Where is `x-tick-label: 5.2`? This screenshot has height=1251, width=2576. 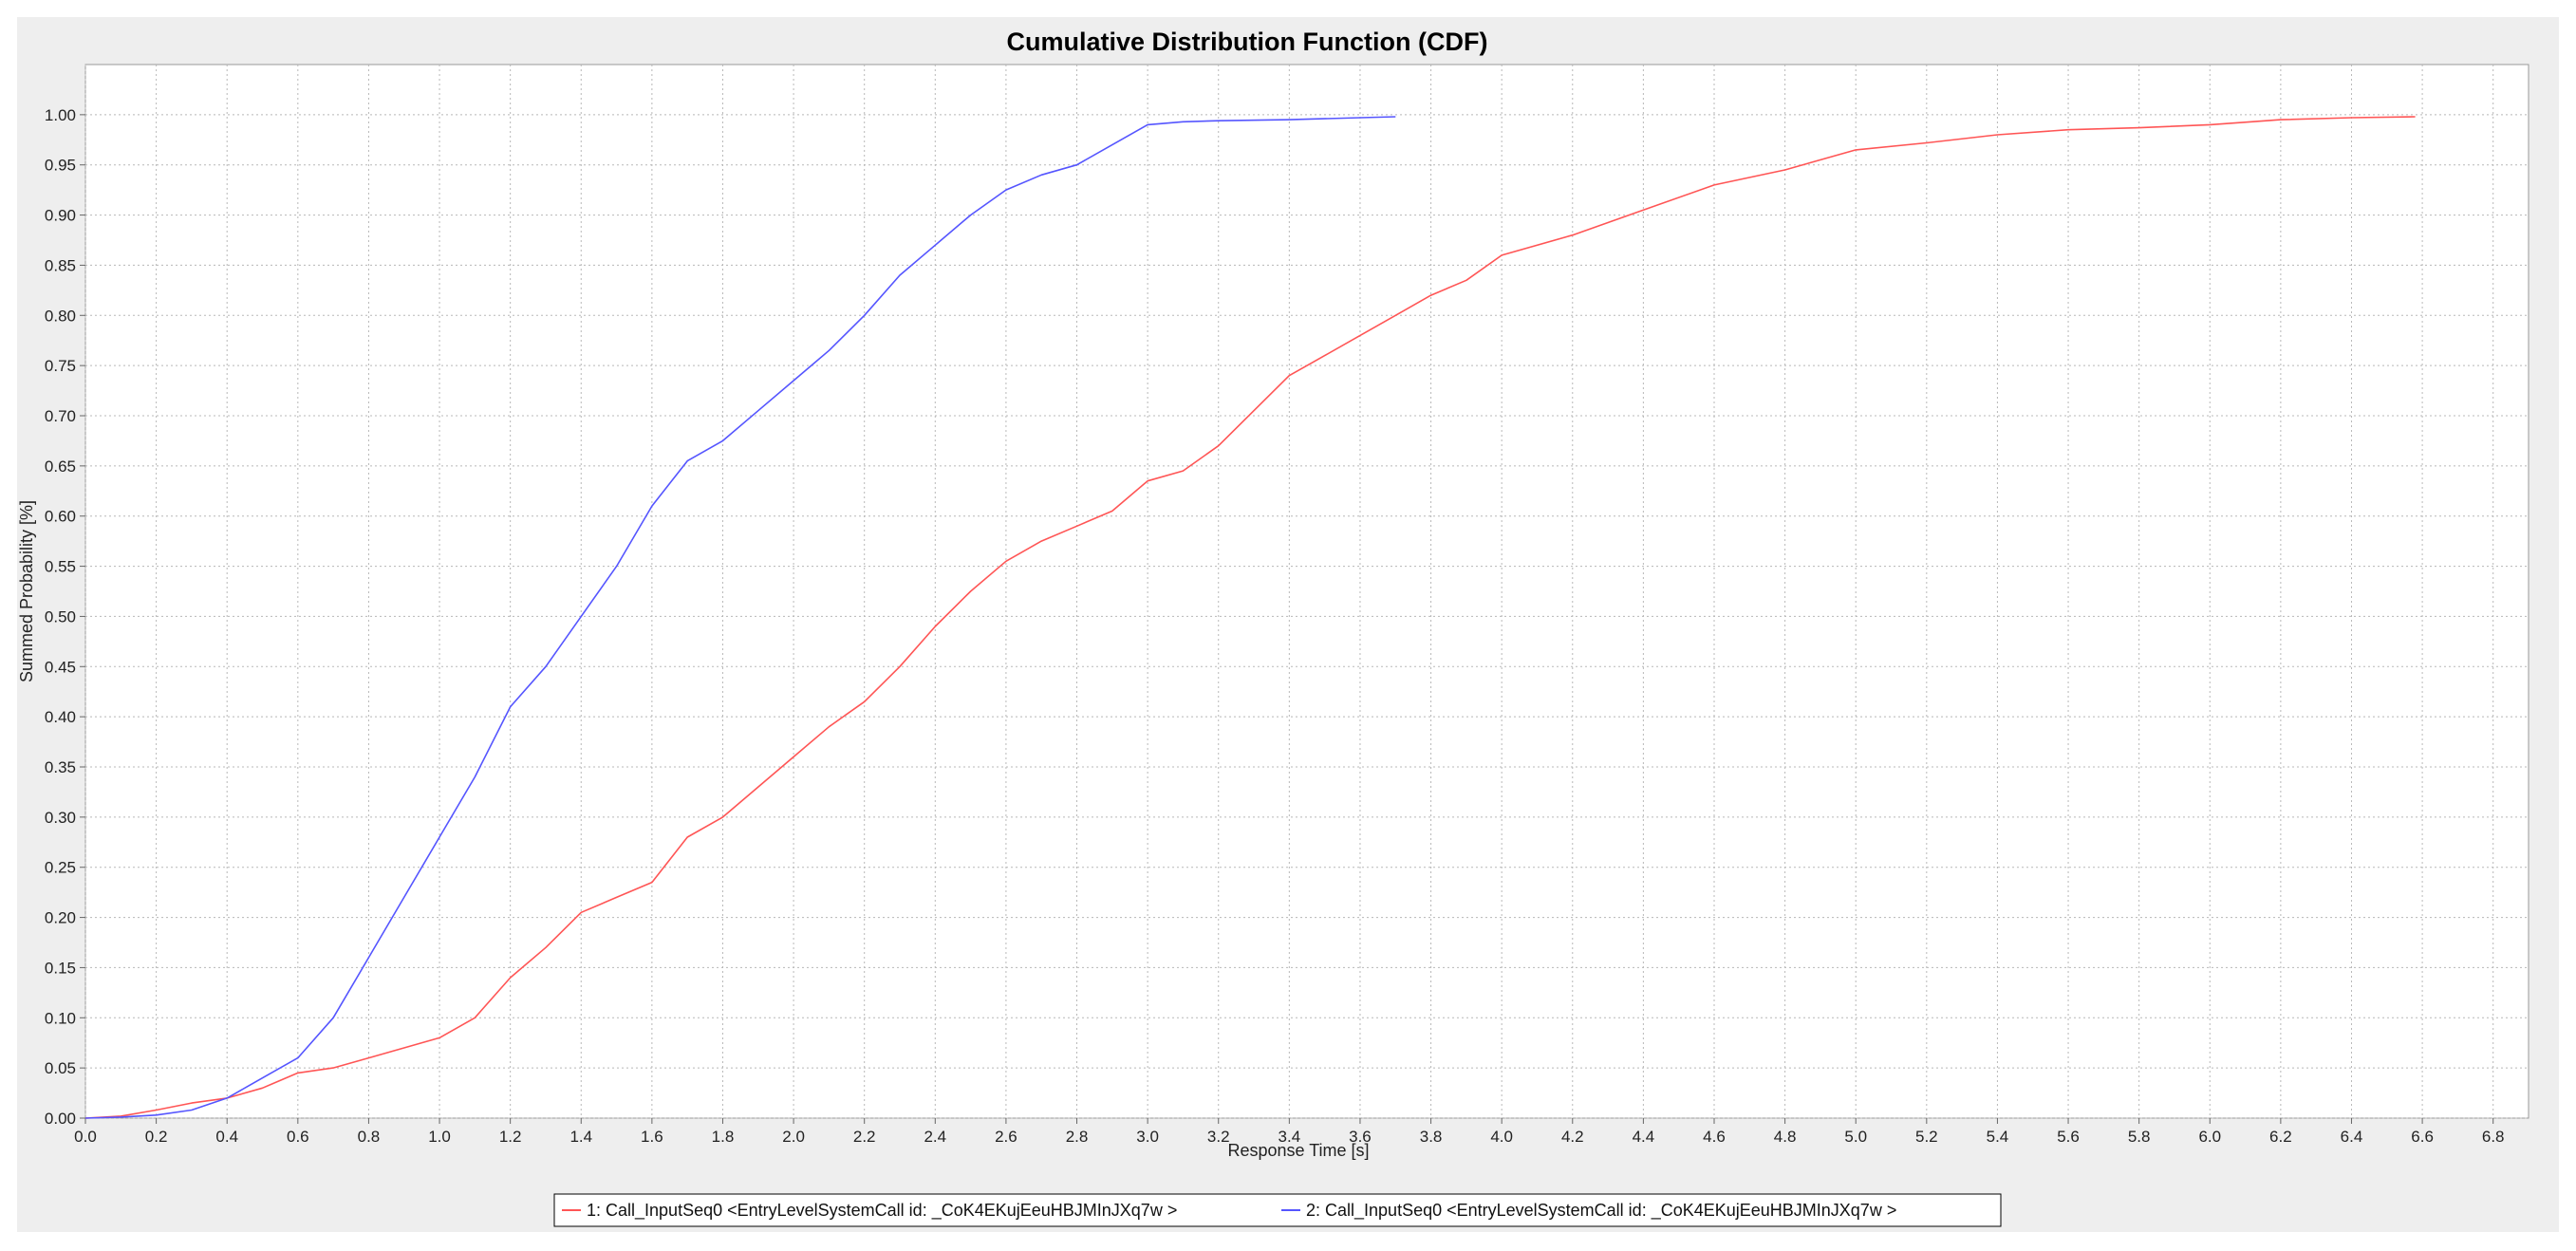
x-tick-label: 5.2 is located at coordinates (1926, 1137).